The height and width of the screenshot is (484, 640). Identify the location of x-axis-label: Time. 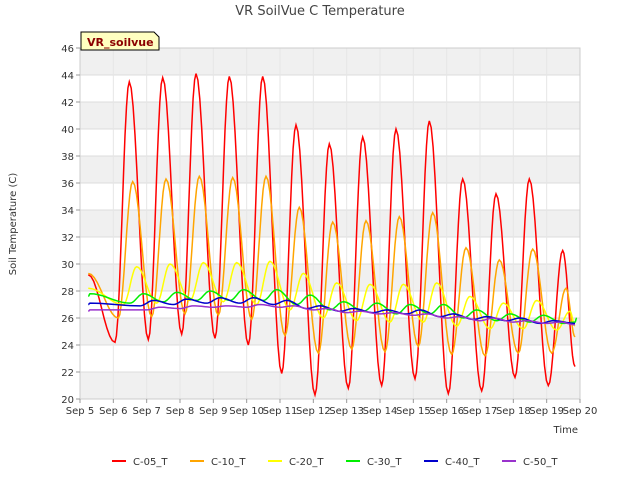
(565, 430).